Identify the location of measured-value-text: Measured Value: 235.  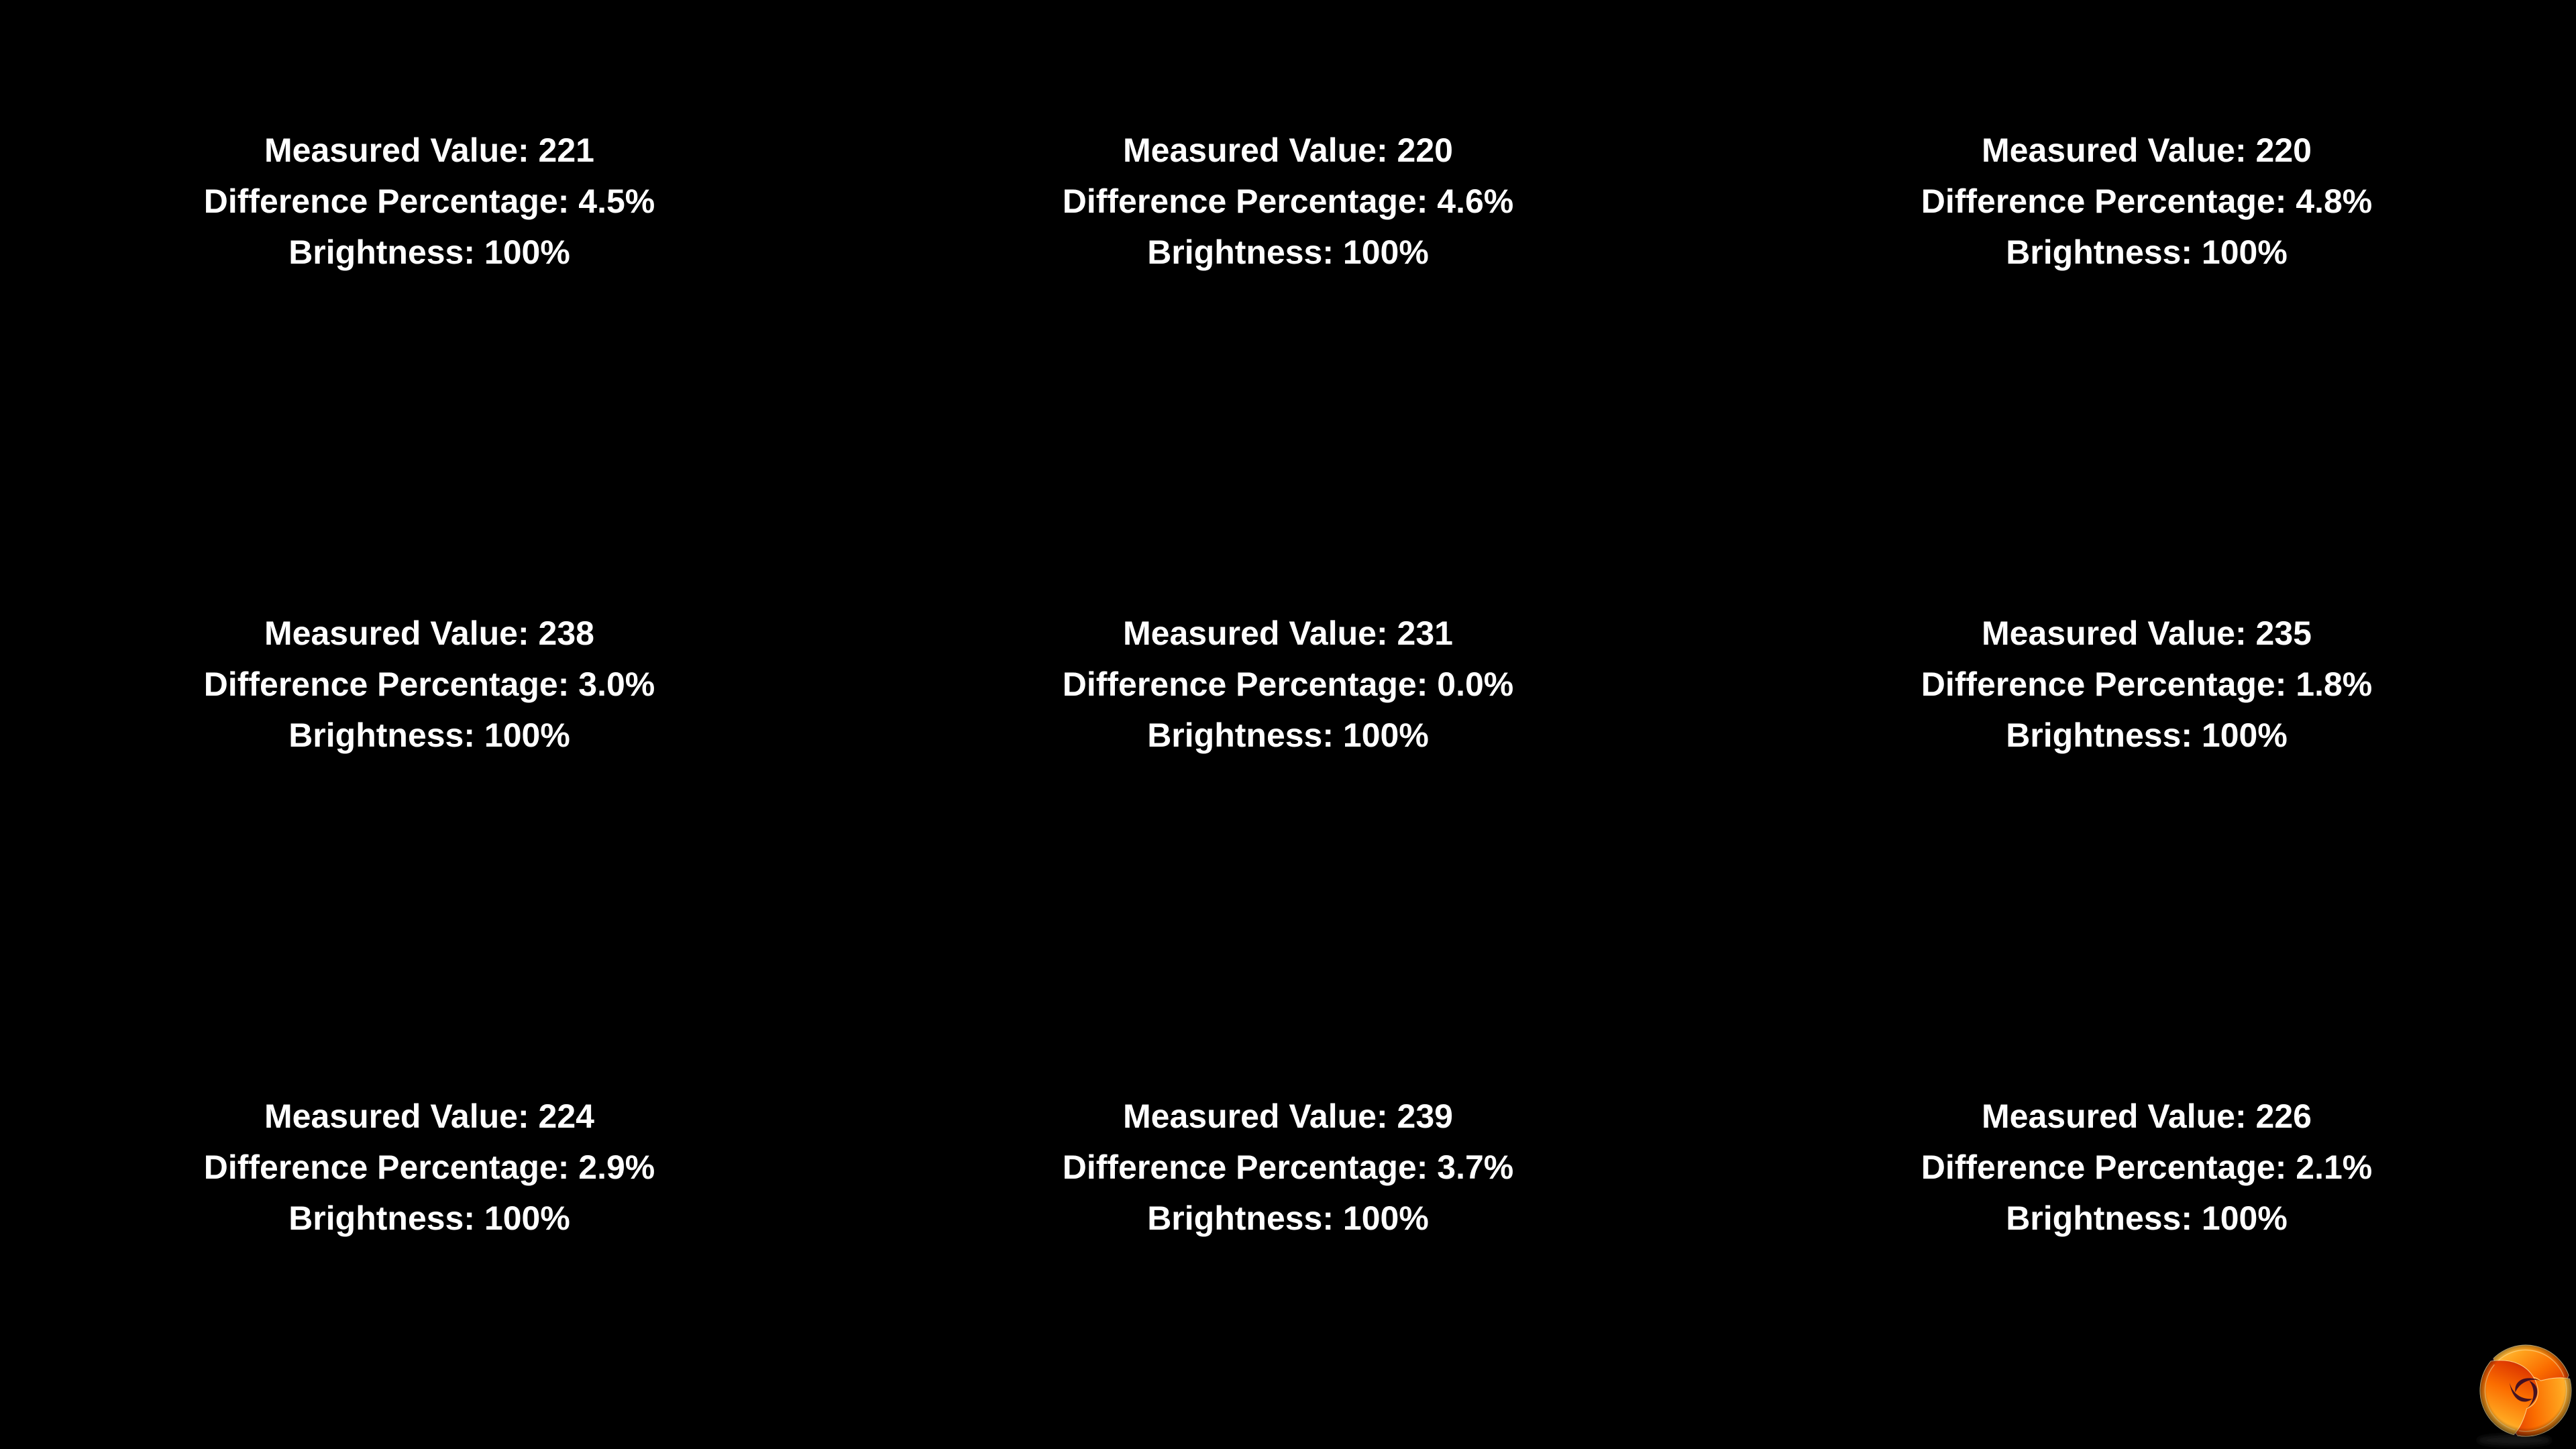
(2147, 633).